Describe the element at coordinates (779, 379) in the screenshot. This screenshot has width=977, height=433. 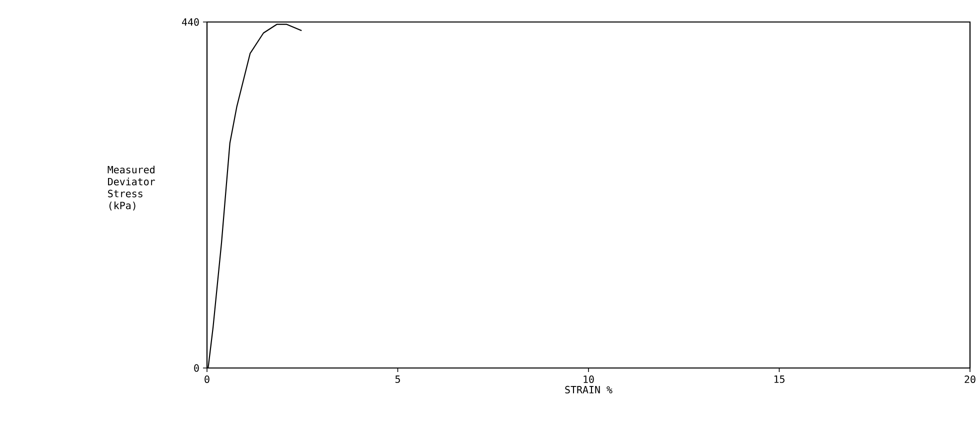
I see `x-tick-label: 15` at that location.